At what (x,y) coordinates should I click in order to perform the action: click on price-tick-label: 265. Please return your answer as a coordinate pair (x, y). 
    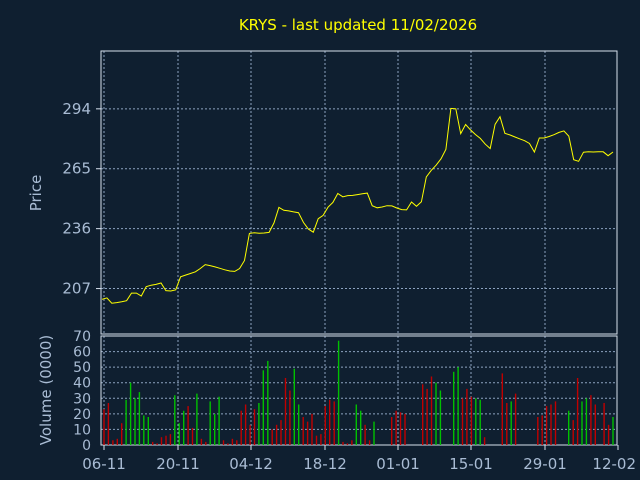
    Looking at the image, I should click on (76, 169).